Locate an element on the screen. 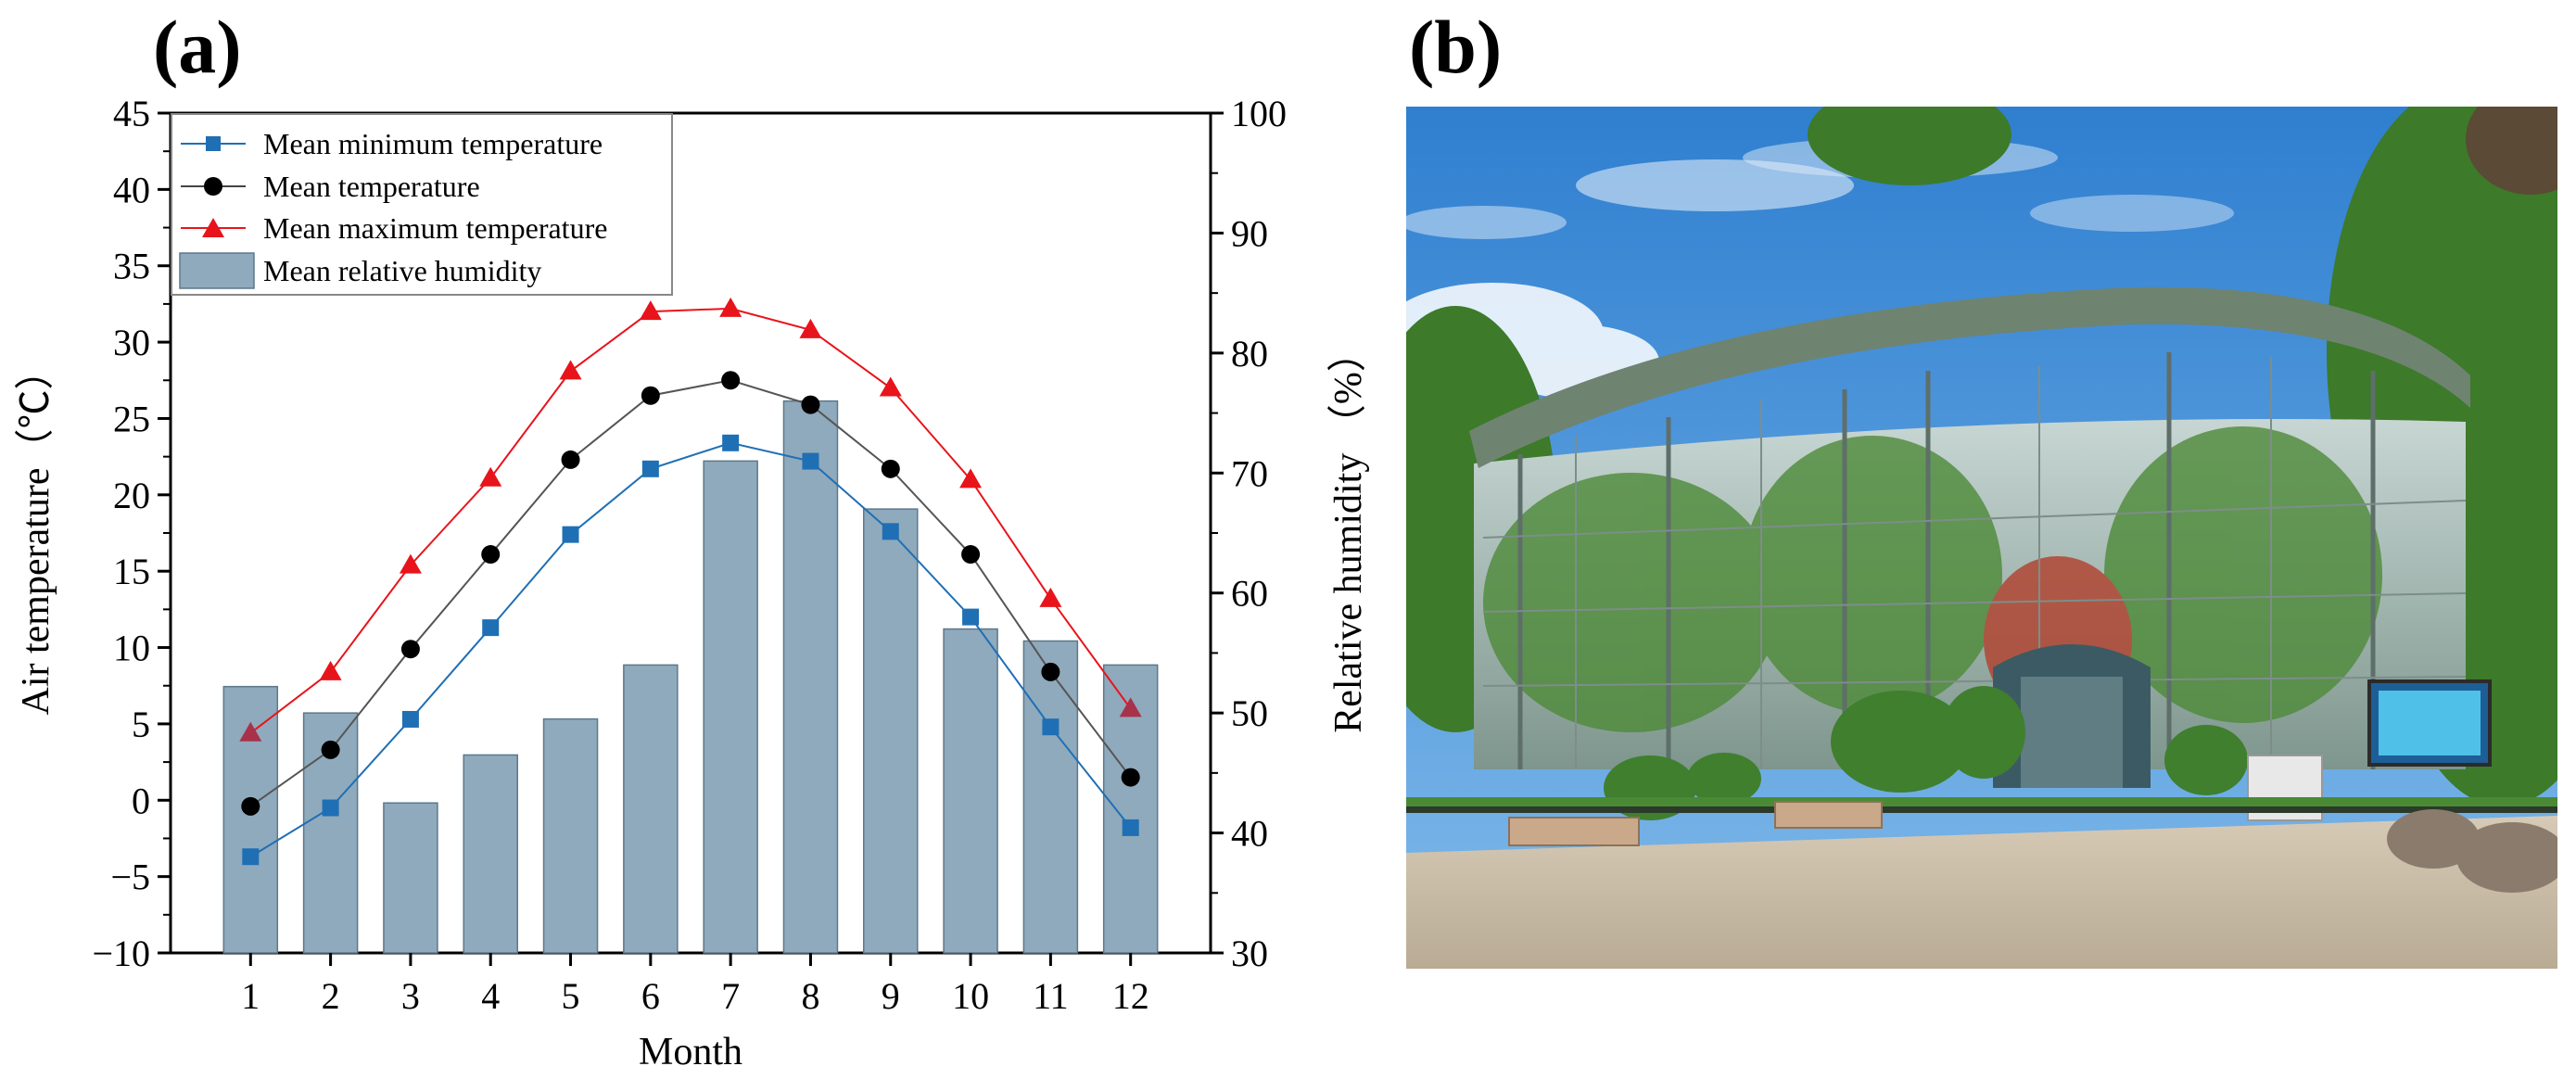 The image size is (2576, 1079). x-axis-title: Month is located at coordinates (690, 1052).